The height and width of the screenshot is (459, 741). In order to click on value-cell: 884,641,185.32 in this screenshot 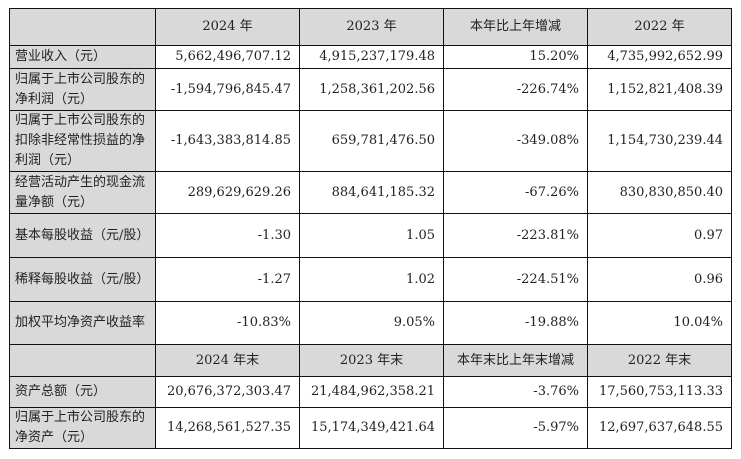, I will do `click(371, 192)`.